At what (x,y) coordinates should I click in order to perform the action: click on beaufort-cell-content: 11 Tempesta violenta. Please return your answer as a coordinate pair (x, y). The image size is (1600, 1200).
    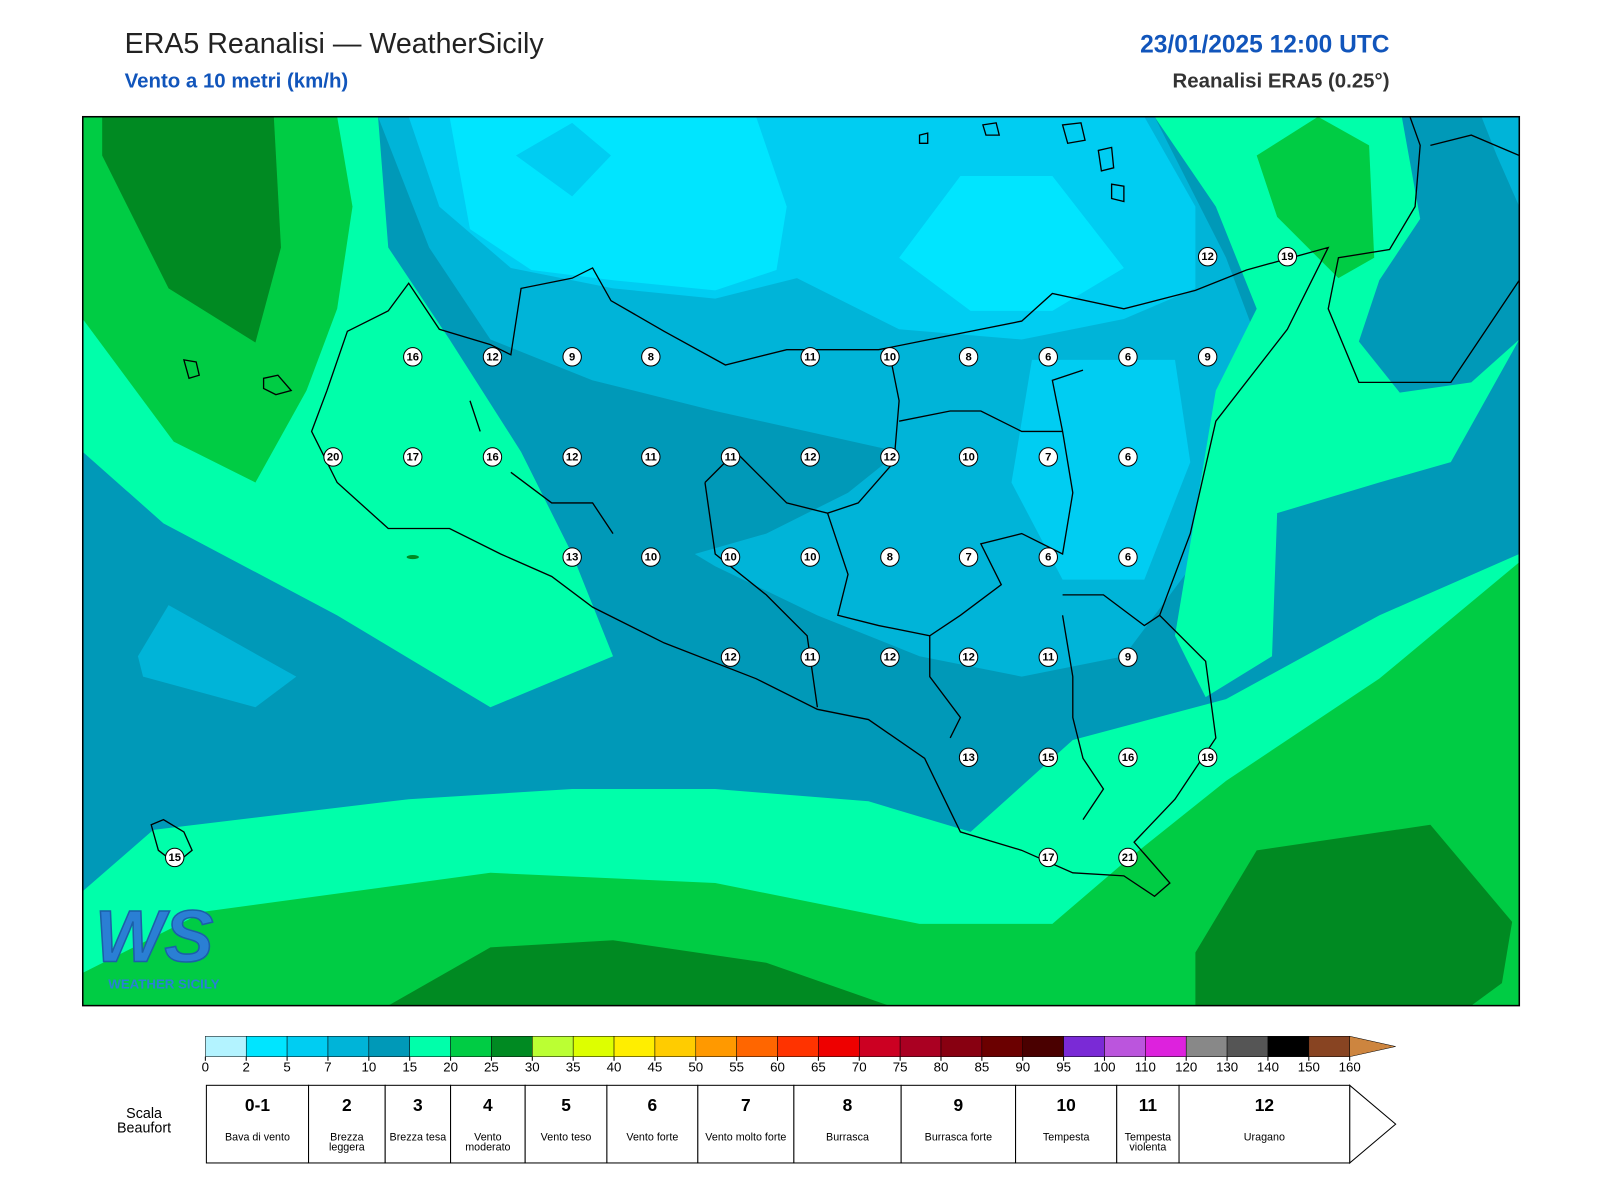
    Looking at the image, I should click on (1148, 1124).